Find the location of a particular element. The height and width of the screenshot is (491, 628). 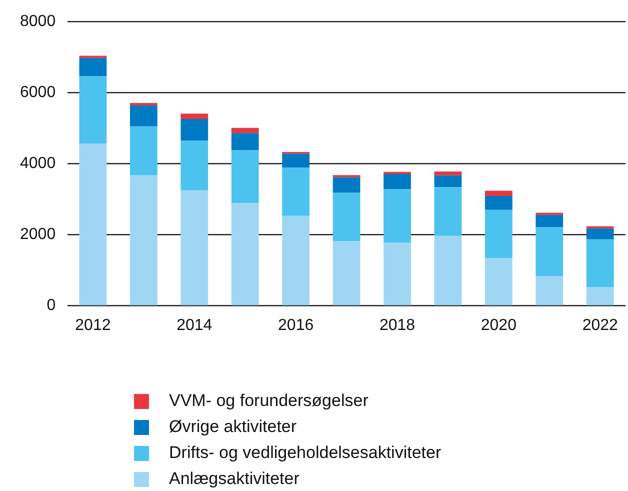

y-tick-label: 0 is located at coordinates (51, 305).